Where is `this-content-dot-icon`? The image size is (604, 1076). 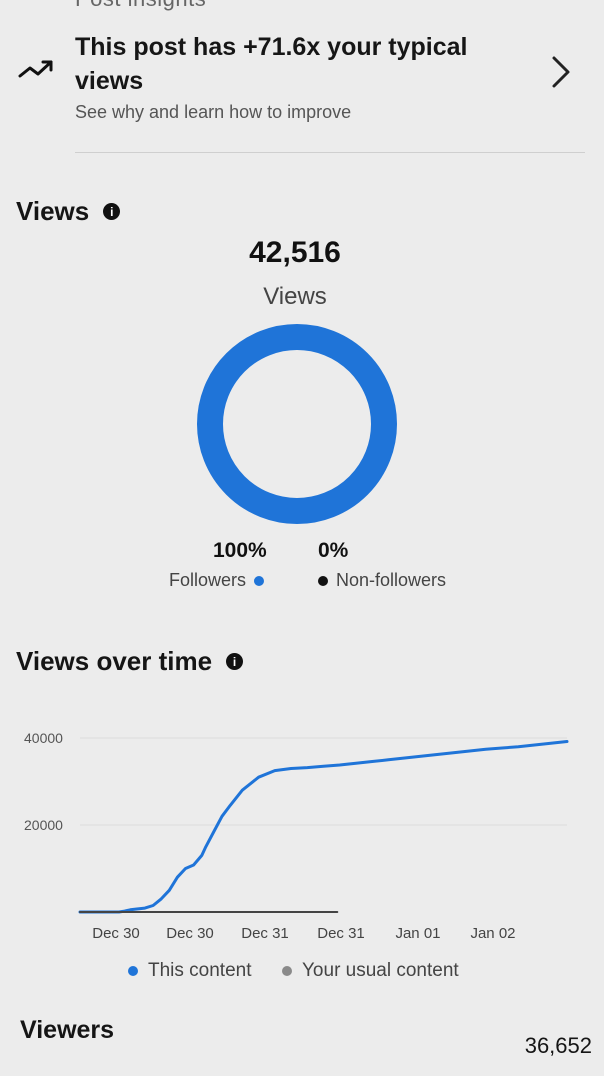
this-content-dot-icon is located at coordinates (133, 971).